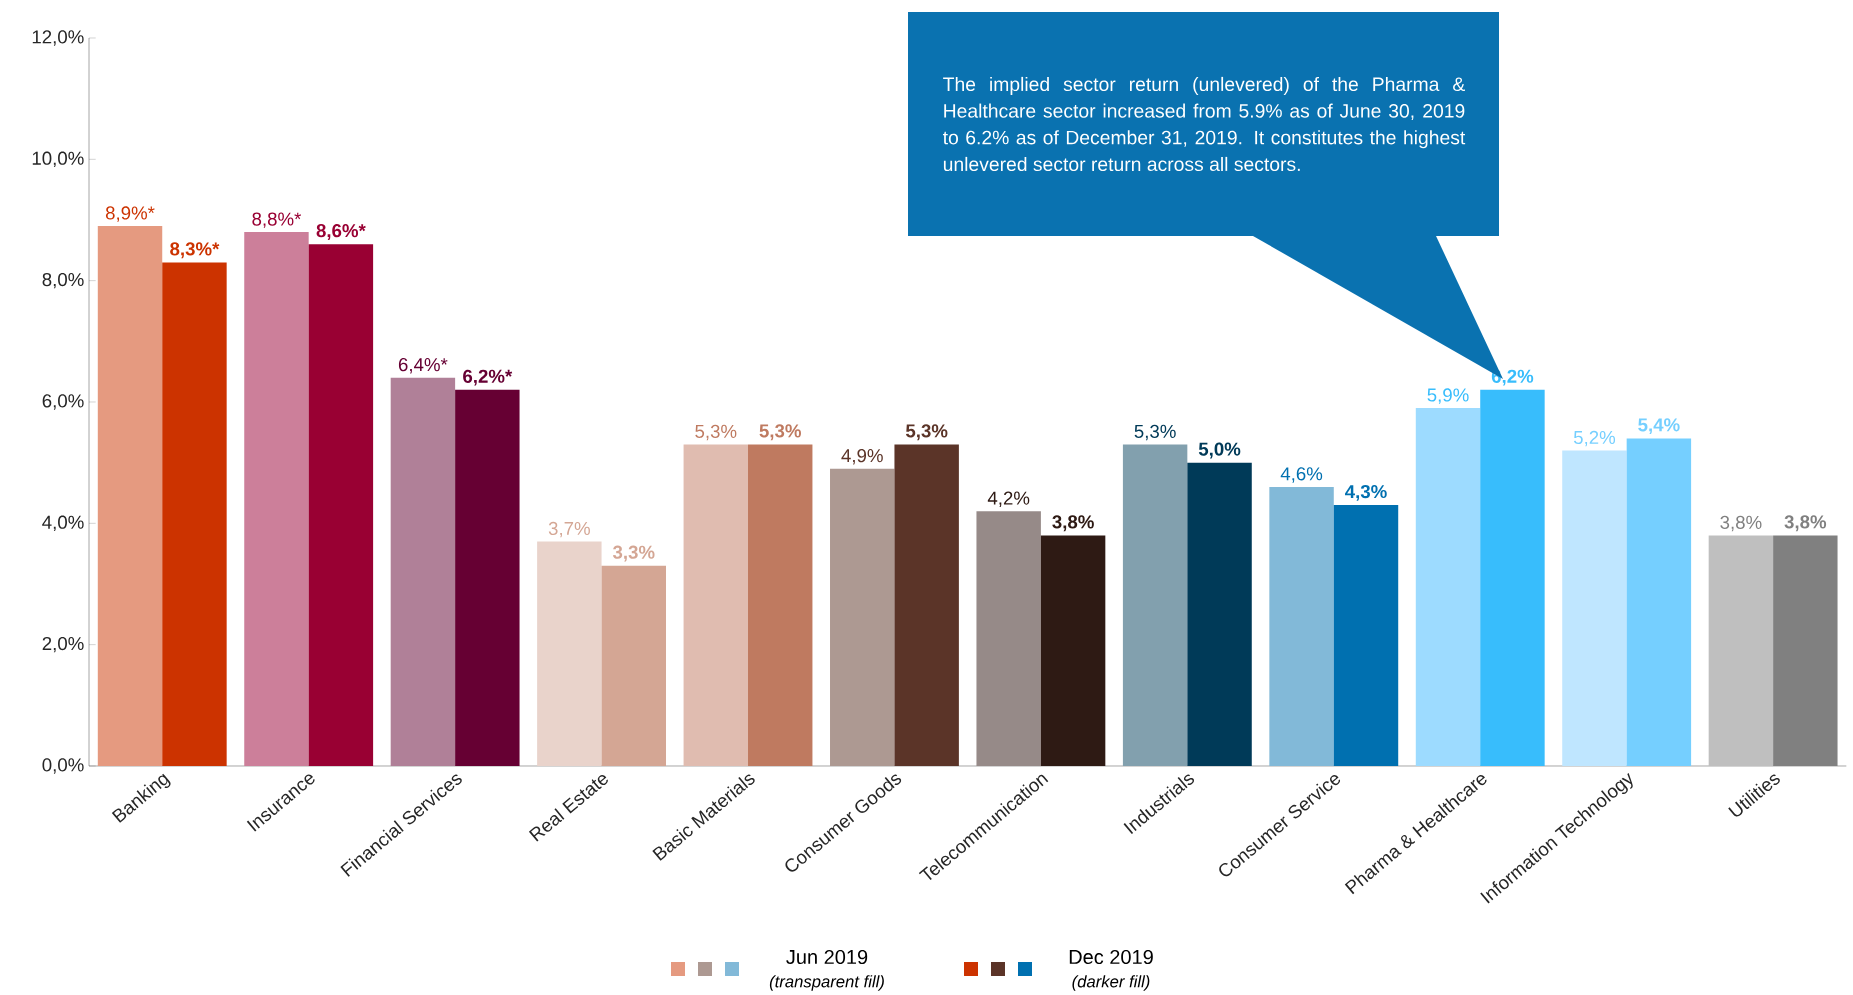 This screenshot has height=995, width=1853. I want to click on data-label: 4,3%, so click(1366, 492).